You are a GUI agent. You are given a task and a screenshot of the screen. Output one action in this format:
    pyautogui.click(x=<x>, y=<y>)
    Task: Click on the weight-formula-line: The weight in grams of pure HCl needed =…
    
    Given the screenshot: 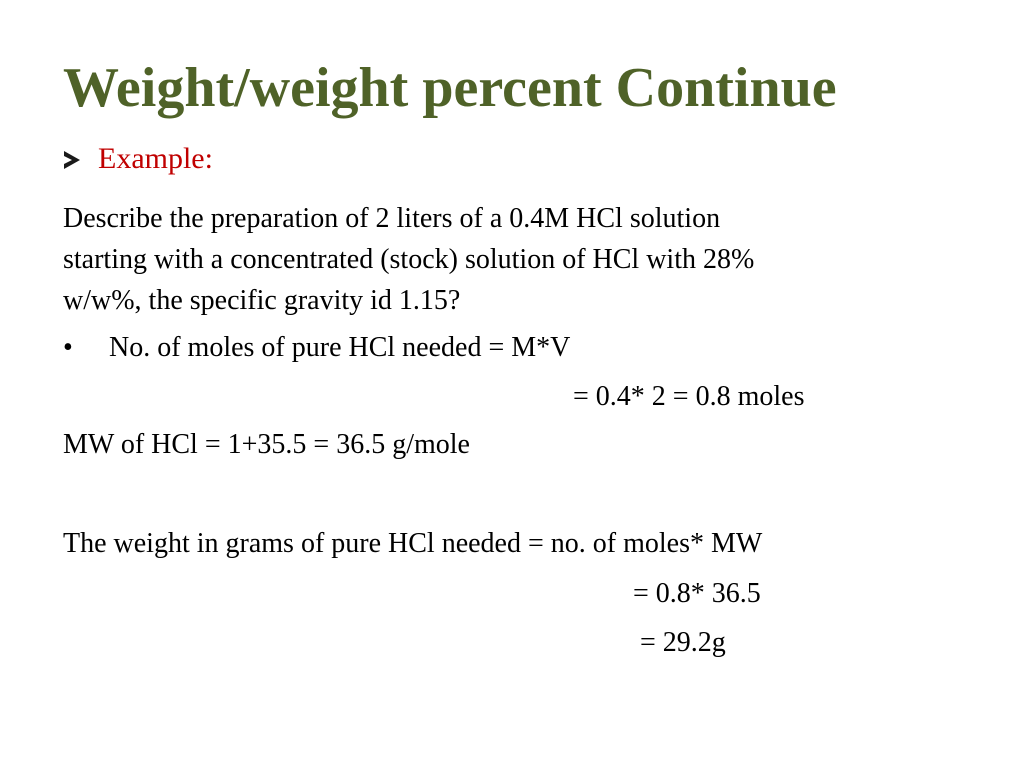 What is the action you would take?
    pyautogui.click(x=413, y=543)
    